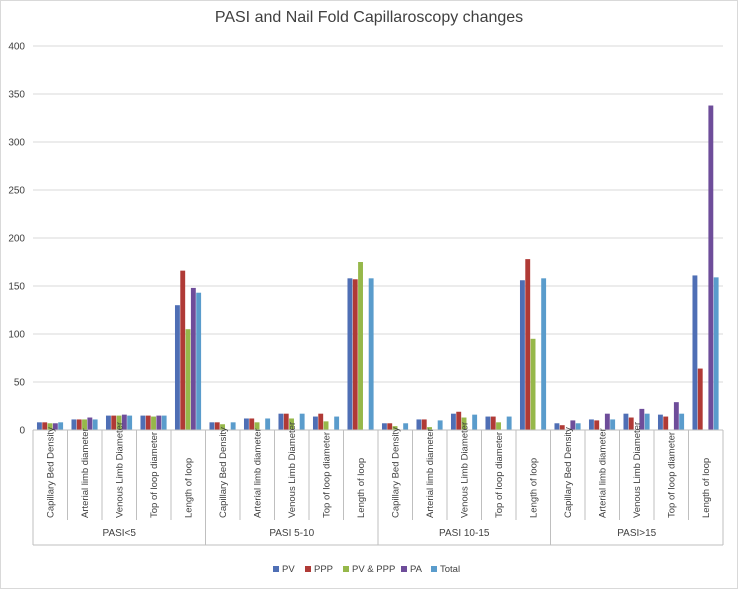 This screenshot has width=738, height=589. What do you see at coordinates (16, 287) in the screenshot?
I see `y-tick-label: 150` at bounding box center [16, 287].